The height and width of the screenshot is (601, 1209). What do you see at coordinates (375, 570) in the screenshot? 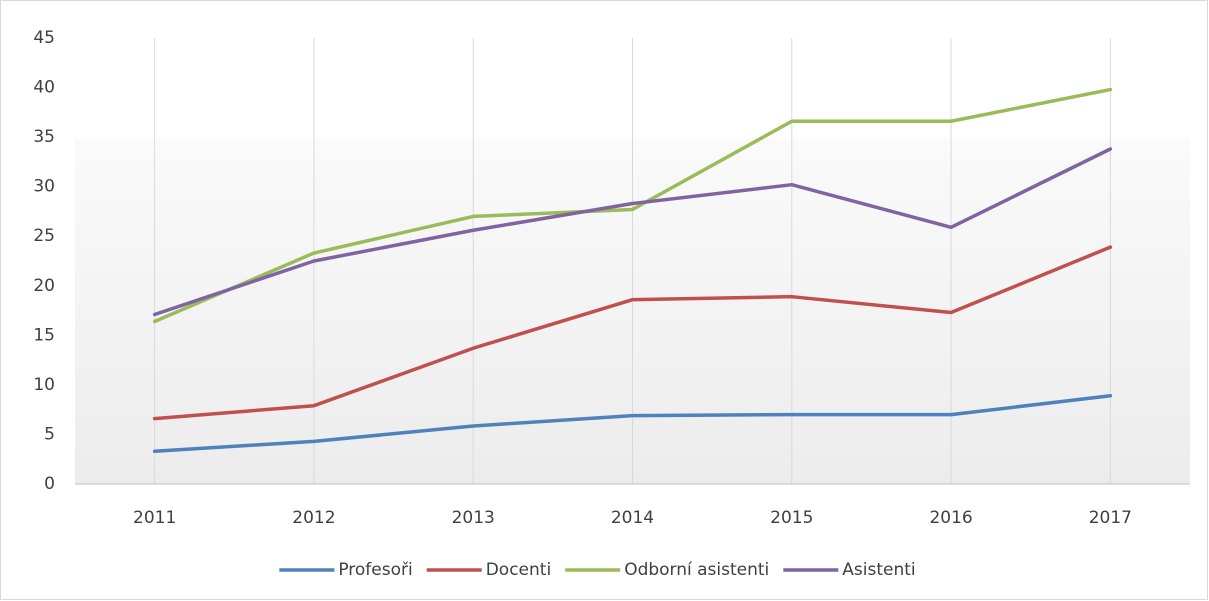
I see `legend-label: Profesoři` at bounding box center [375, 570].